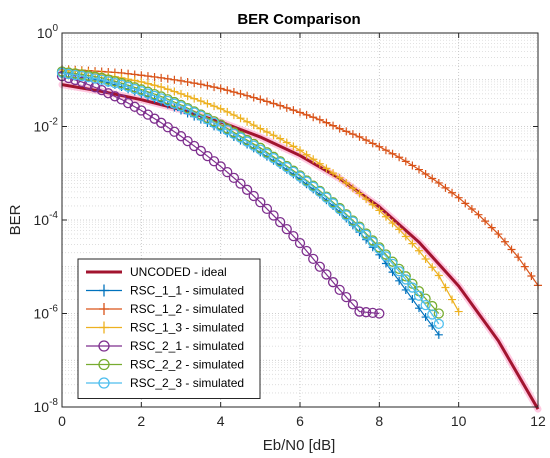 The height and width of the screenshot is (458, 550). What do you see at coordinates (187, 346) in the screenshot?
I see `legend-label: RSC_2_1 - simulated` at bounding box center [187, 346].